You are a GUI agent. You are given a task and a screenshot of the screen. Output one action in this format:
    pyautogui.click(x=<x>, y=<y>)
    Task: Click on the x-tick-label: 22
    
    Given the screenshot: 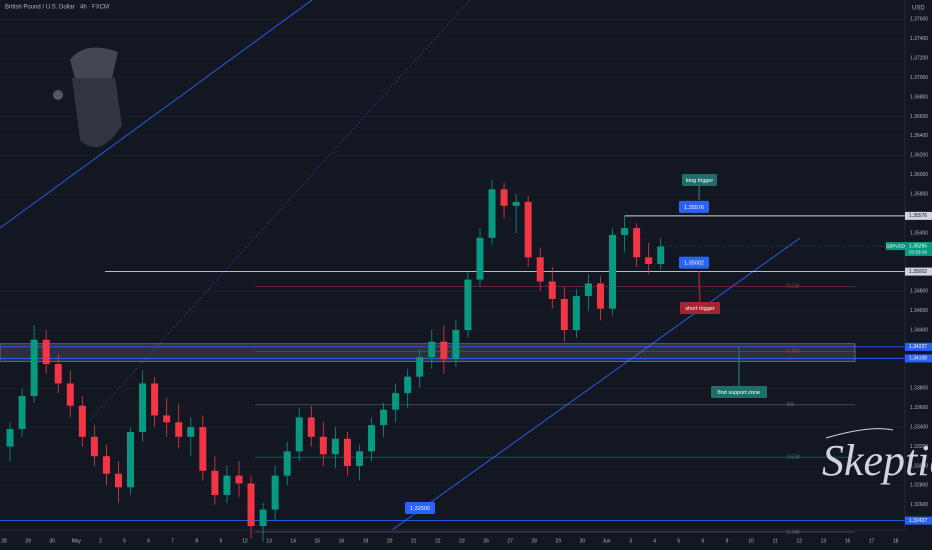 What is the action you would take?
    pyautogui.click(x=438, y=541)
    